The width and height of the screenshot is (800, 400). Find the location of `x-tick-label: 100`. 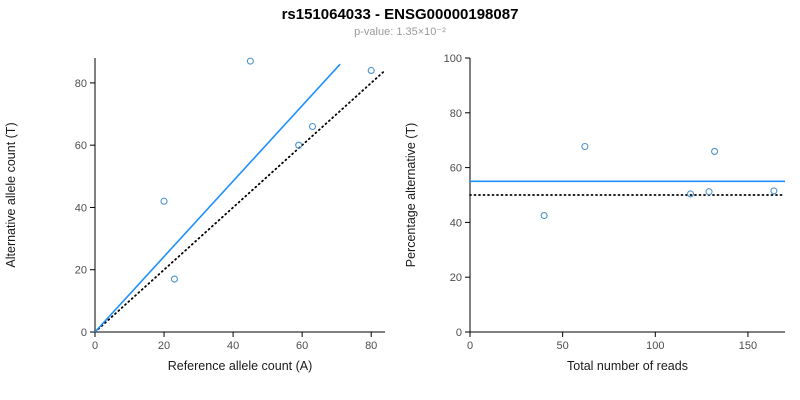

x-tick-label: 100 is located at coordinates (655, 346).